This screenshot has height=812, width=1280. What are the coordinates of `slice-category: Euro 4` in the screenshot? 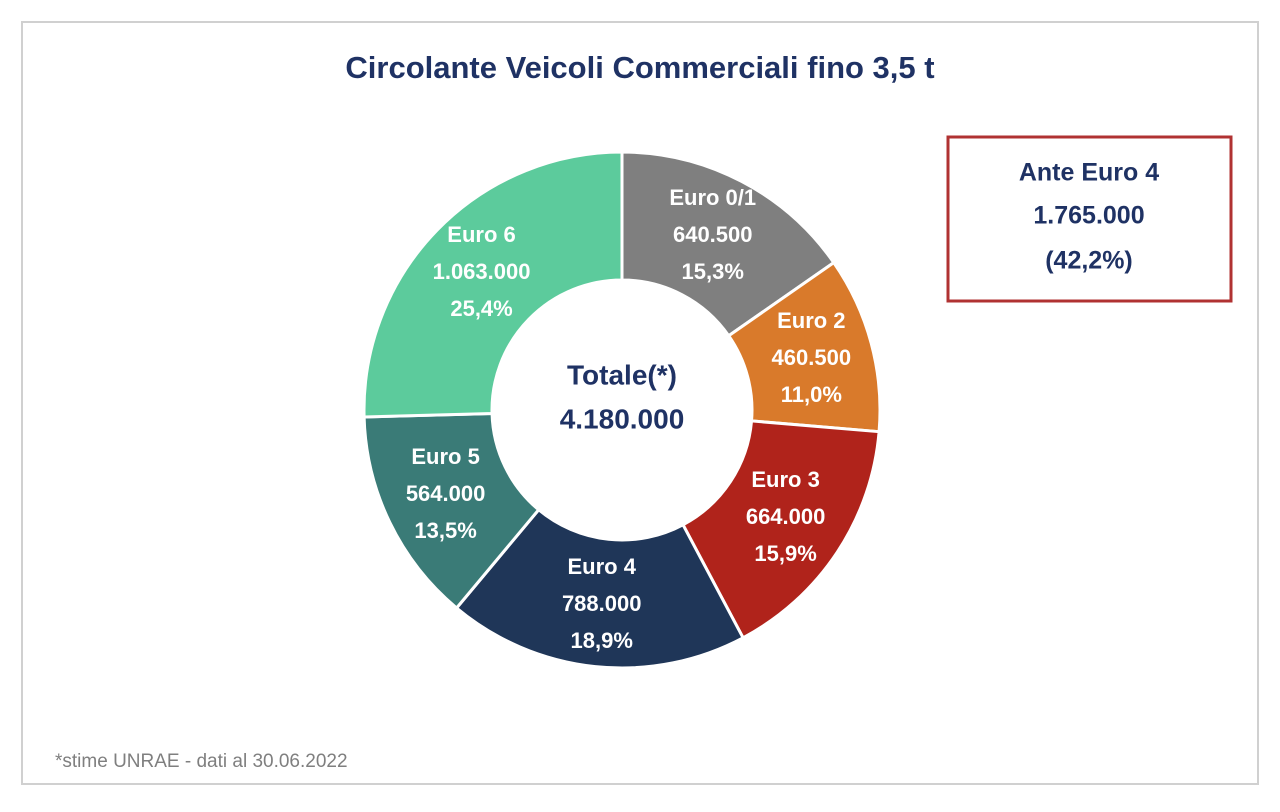 It's located at (601, 566).